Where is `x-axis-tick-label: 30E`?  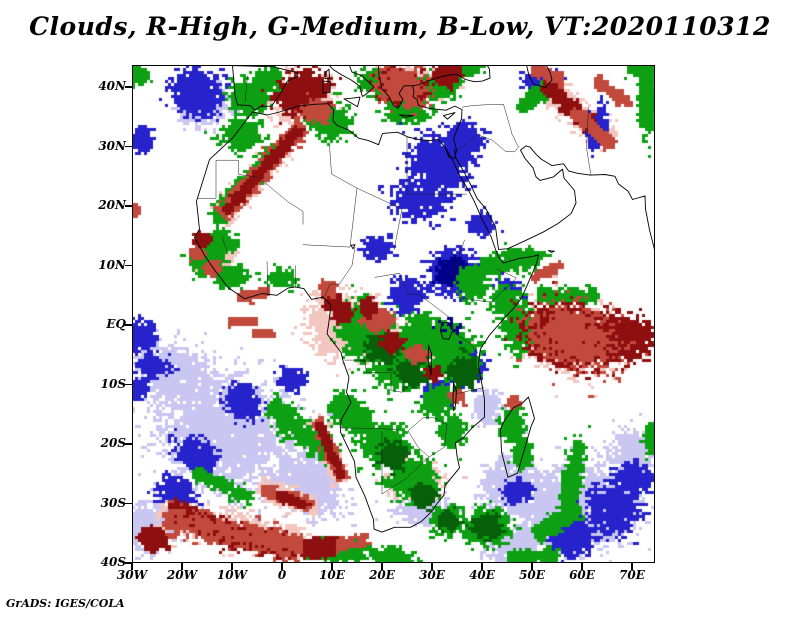 x-axis-tick-label: 30E is located at coordinates (432, 575).